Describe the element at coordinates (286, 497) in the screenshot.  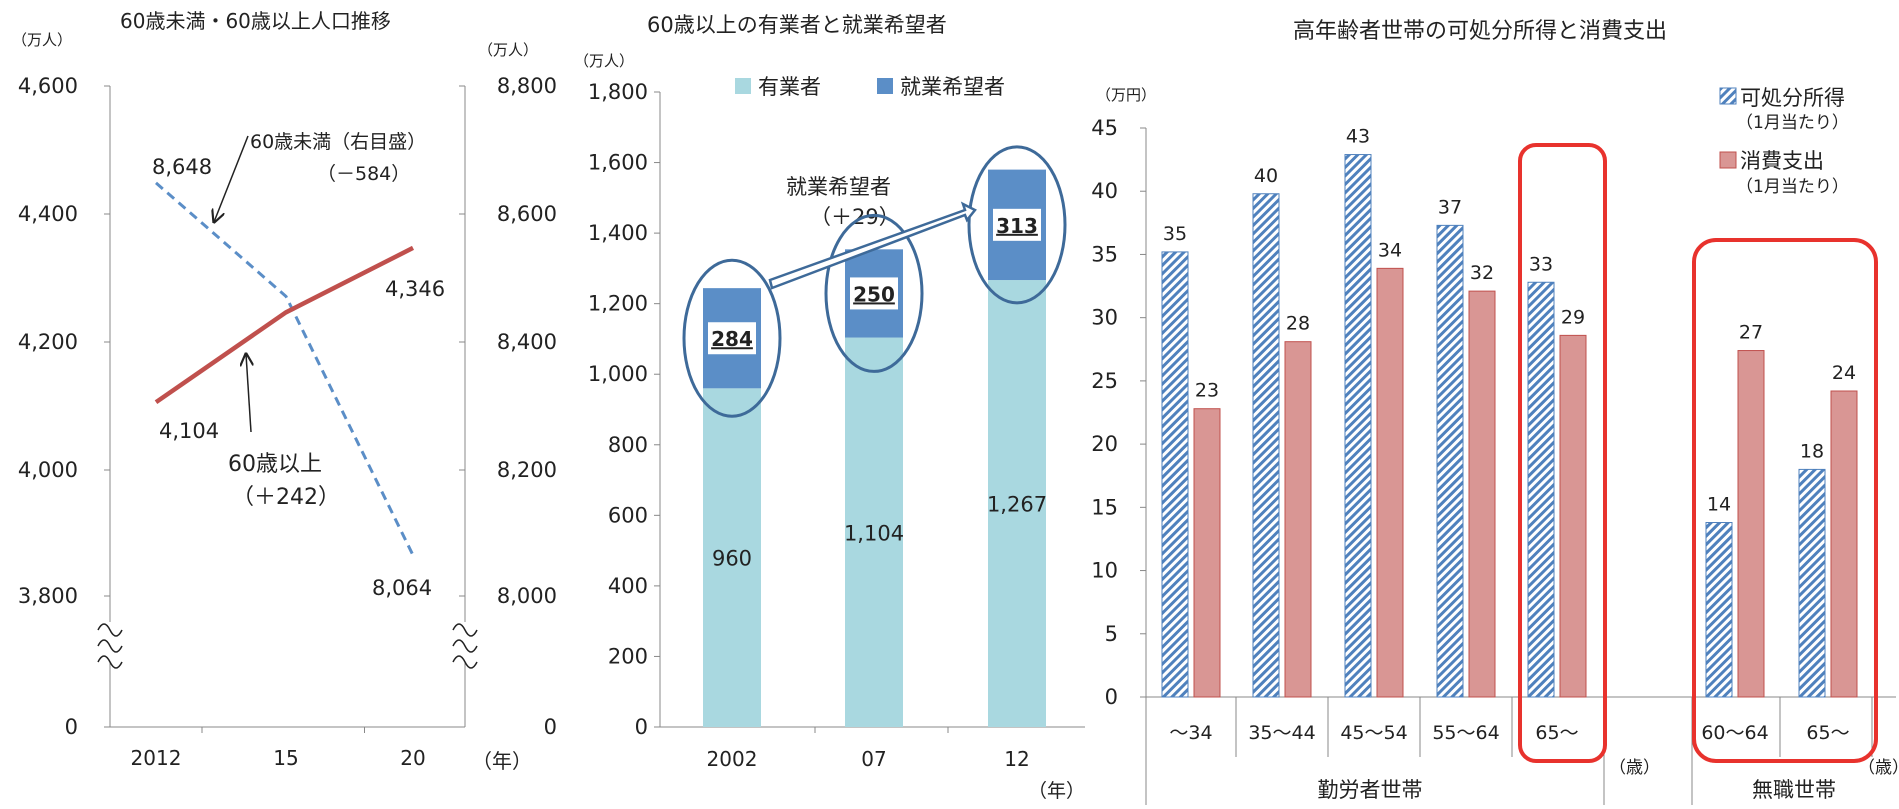
I see `line-series-over60-change: （＋242）` at that location.